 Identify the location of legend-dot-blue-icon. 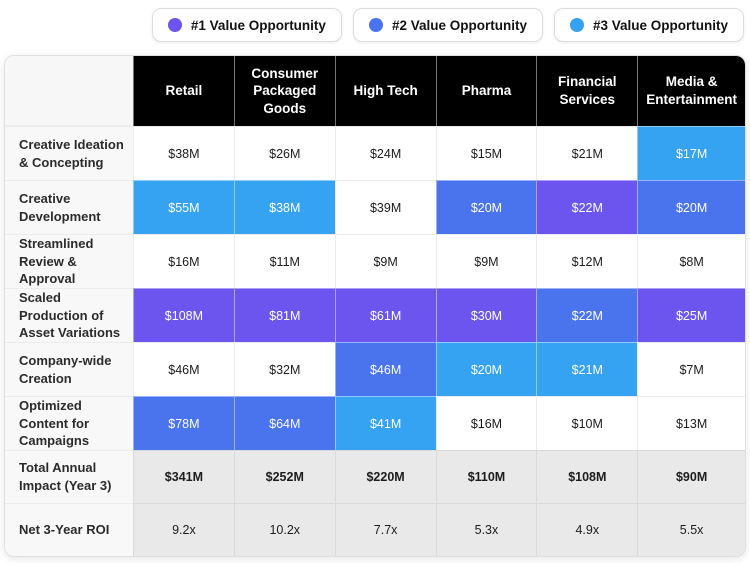
(375, 25).